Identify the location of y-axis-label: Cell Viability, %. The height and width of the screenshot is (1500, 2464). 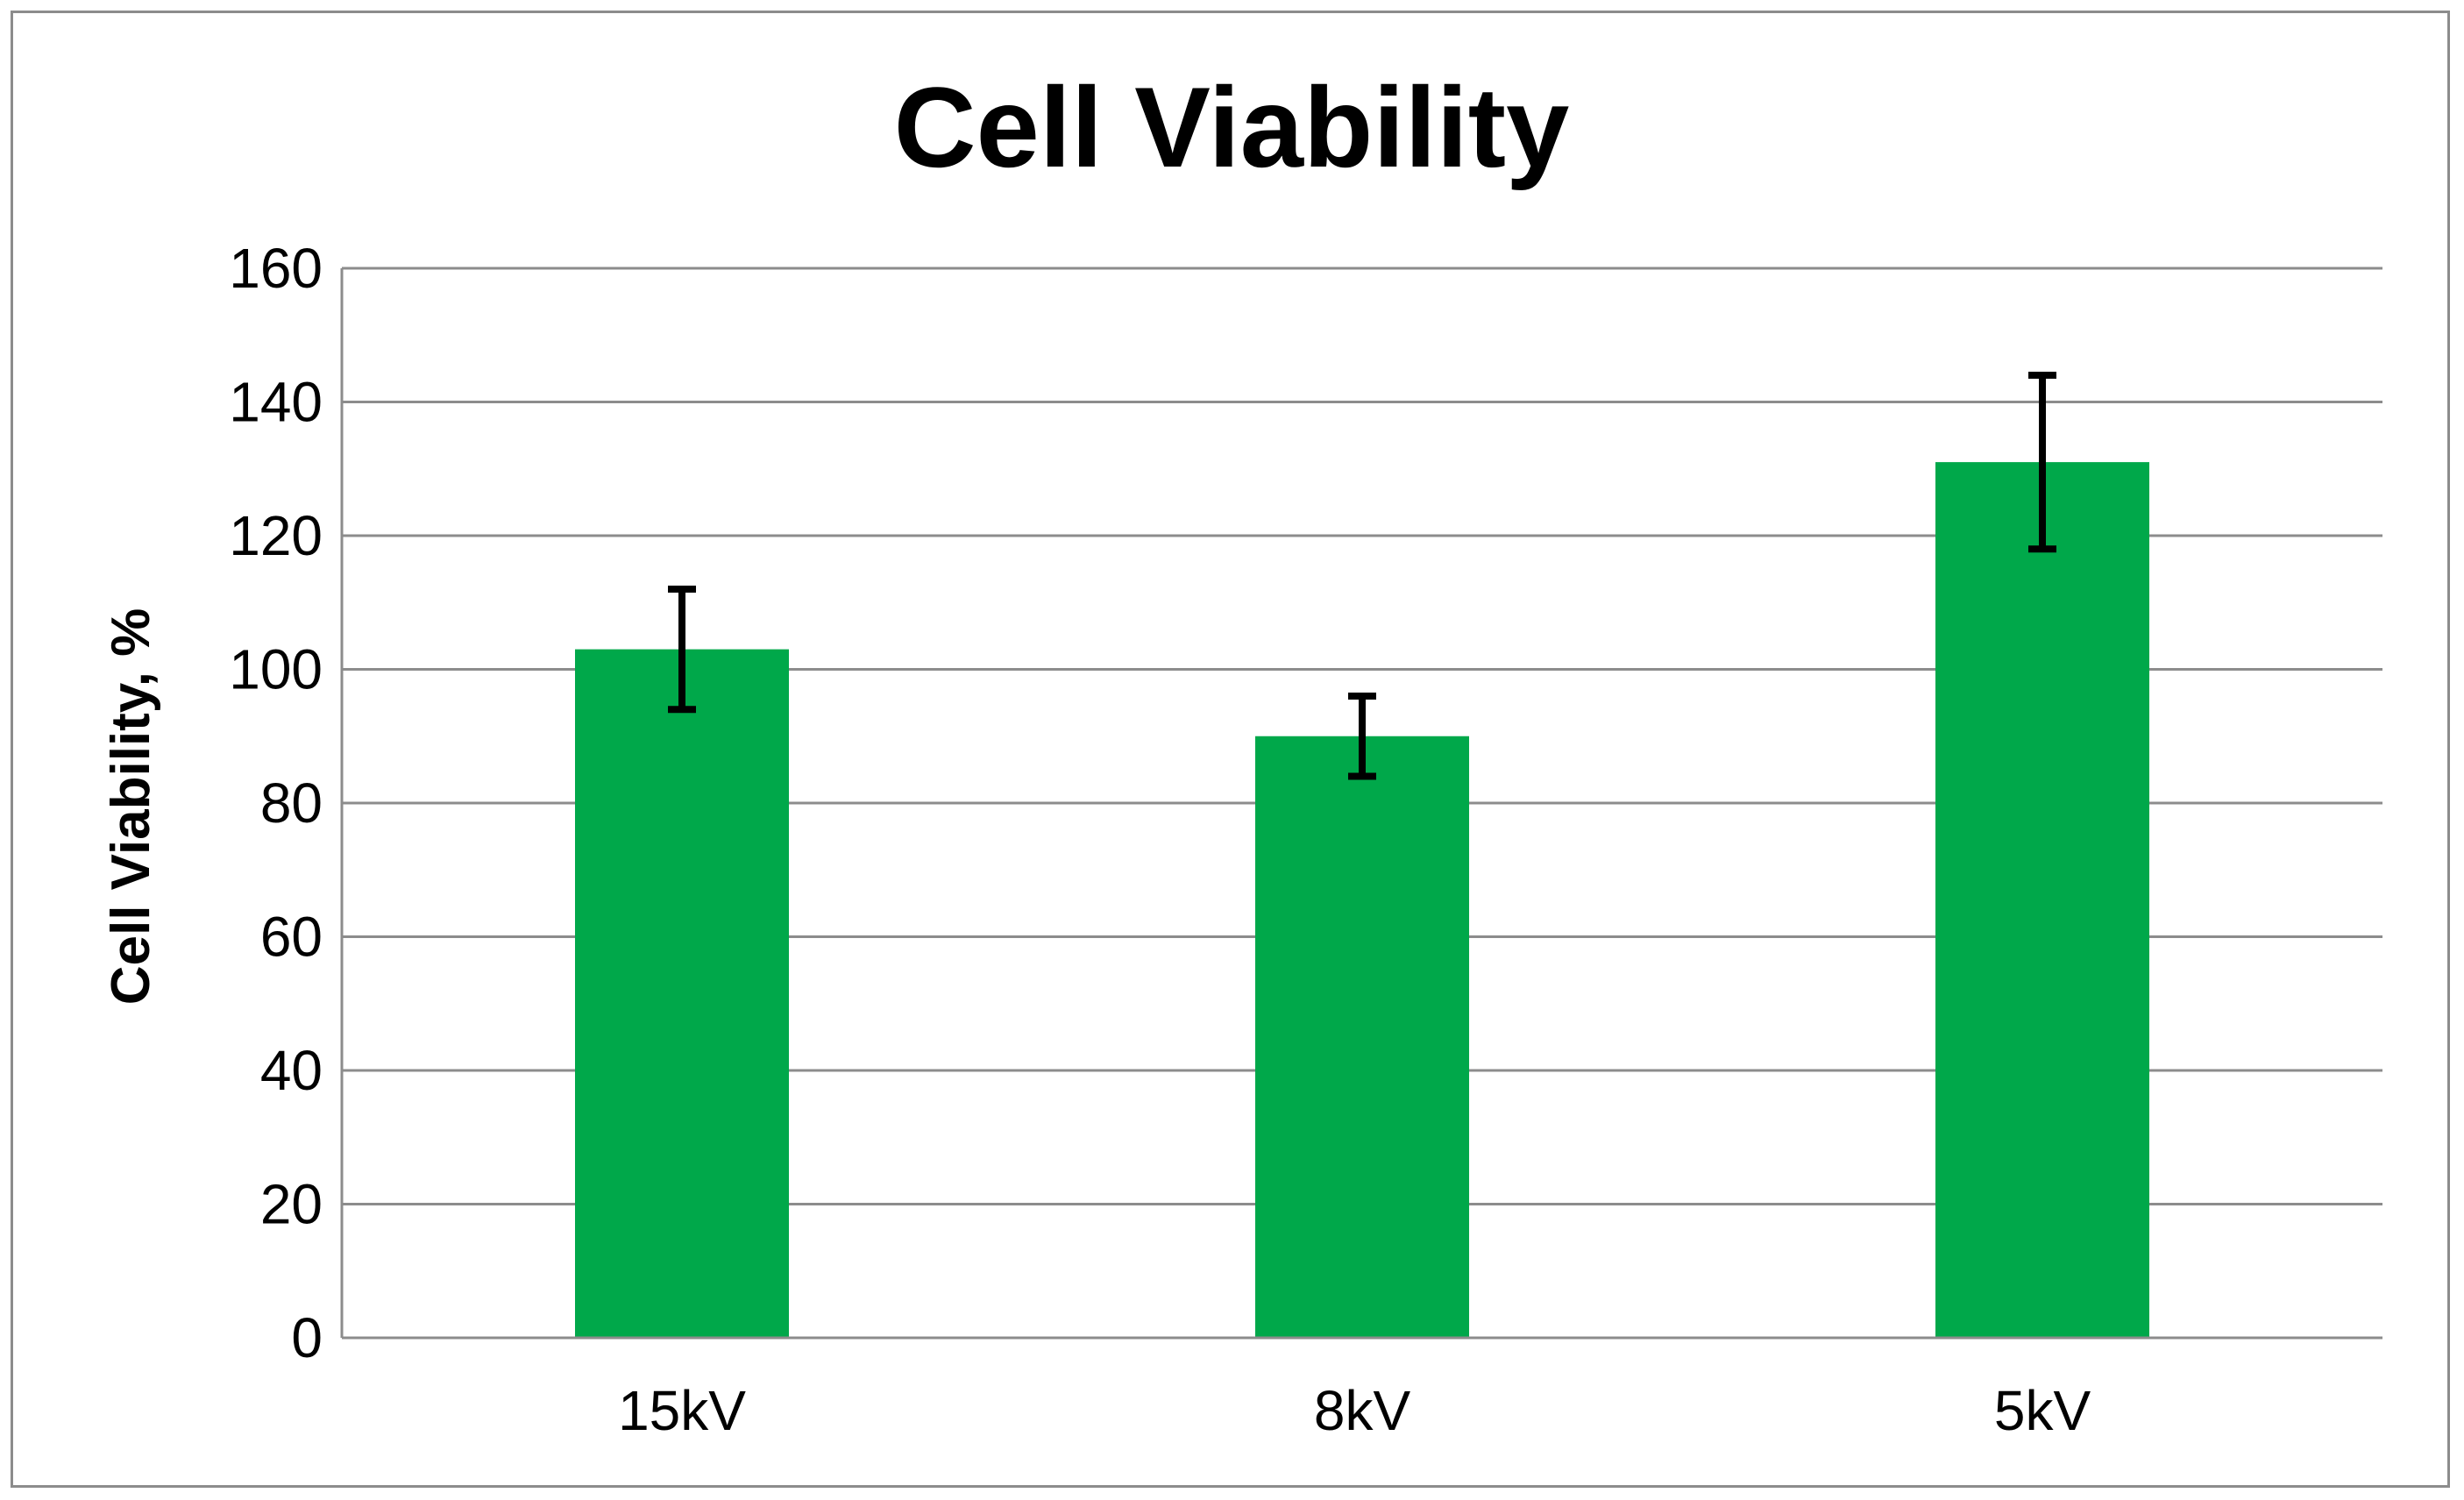
(131, 807).